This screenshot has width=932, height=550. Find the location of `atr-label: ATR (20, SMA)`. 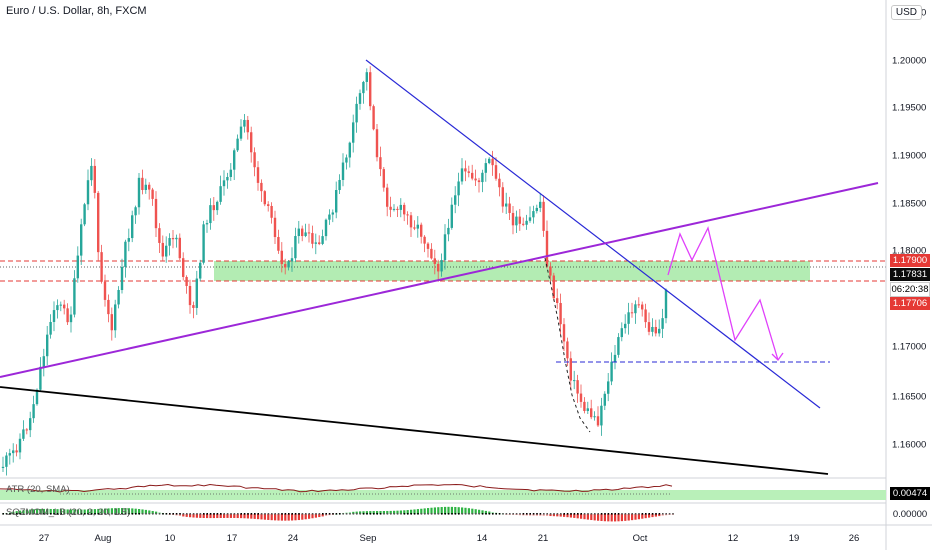

atr-label: ATR (20, SMA) is located at coordinates (38, 489).